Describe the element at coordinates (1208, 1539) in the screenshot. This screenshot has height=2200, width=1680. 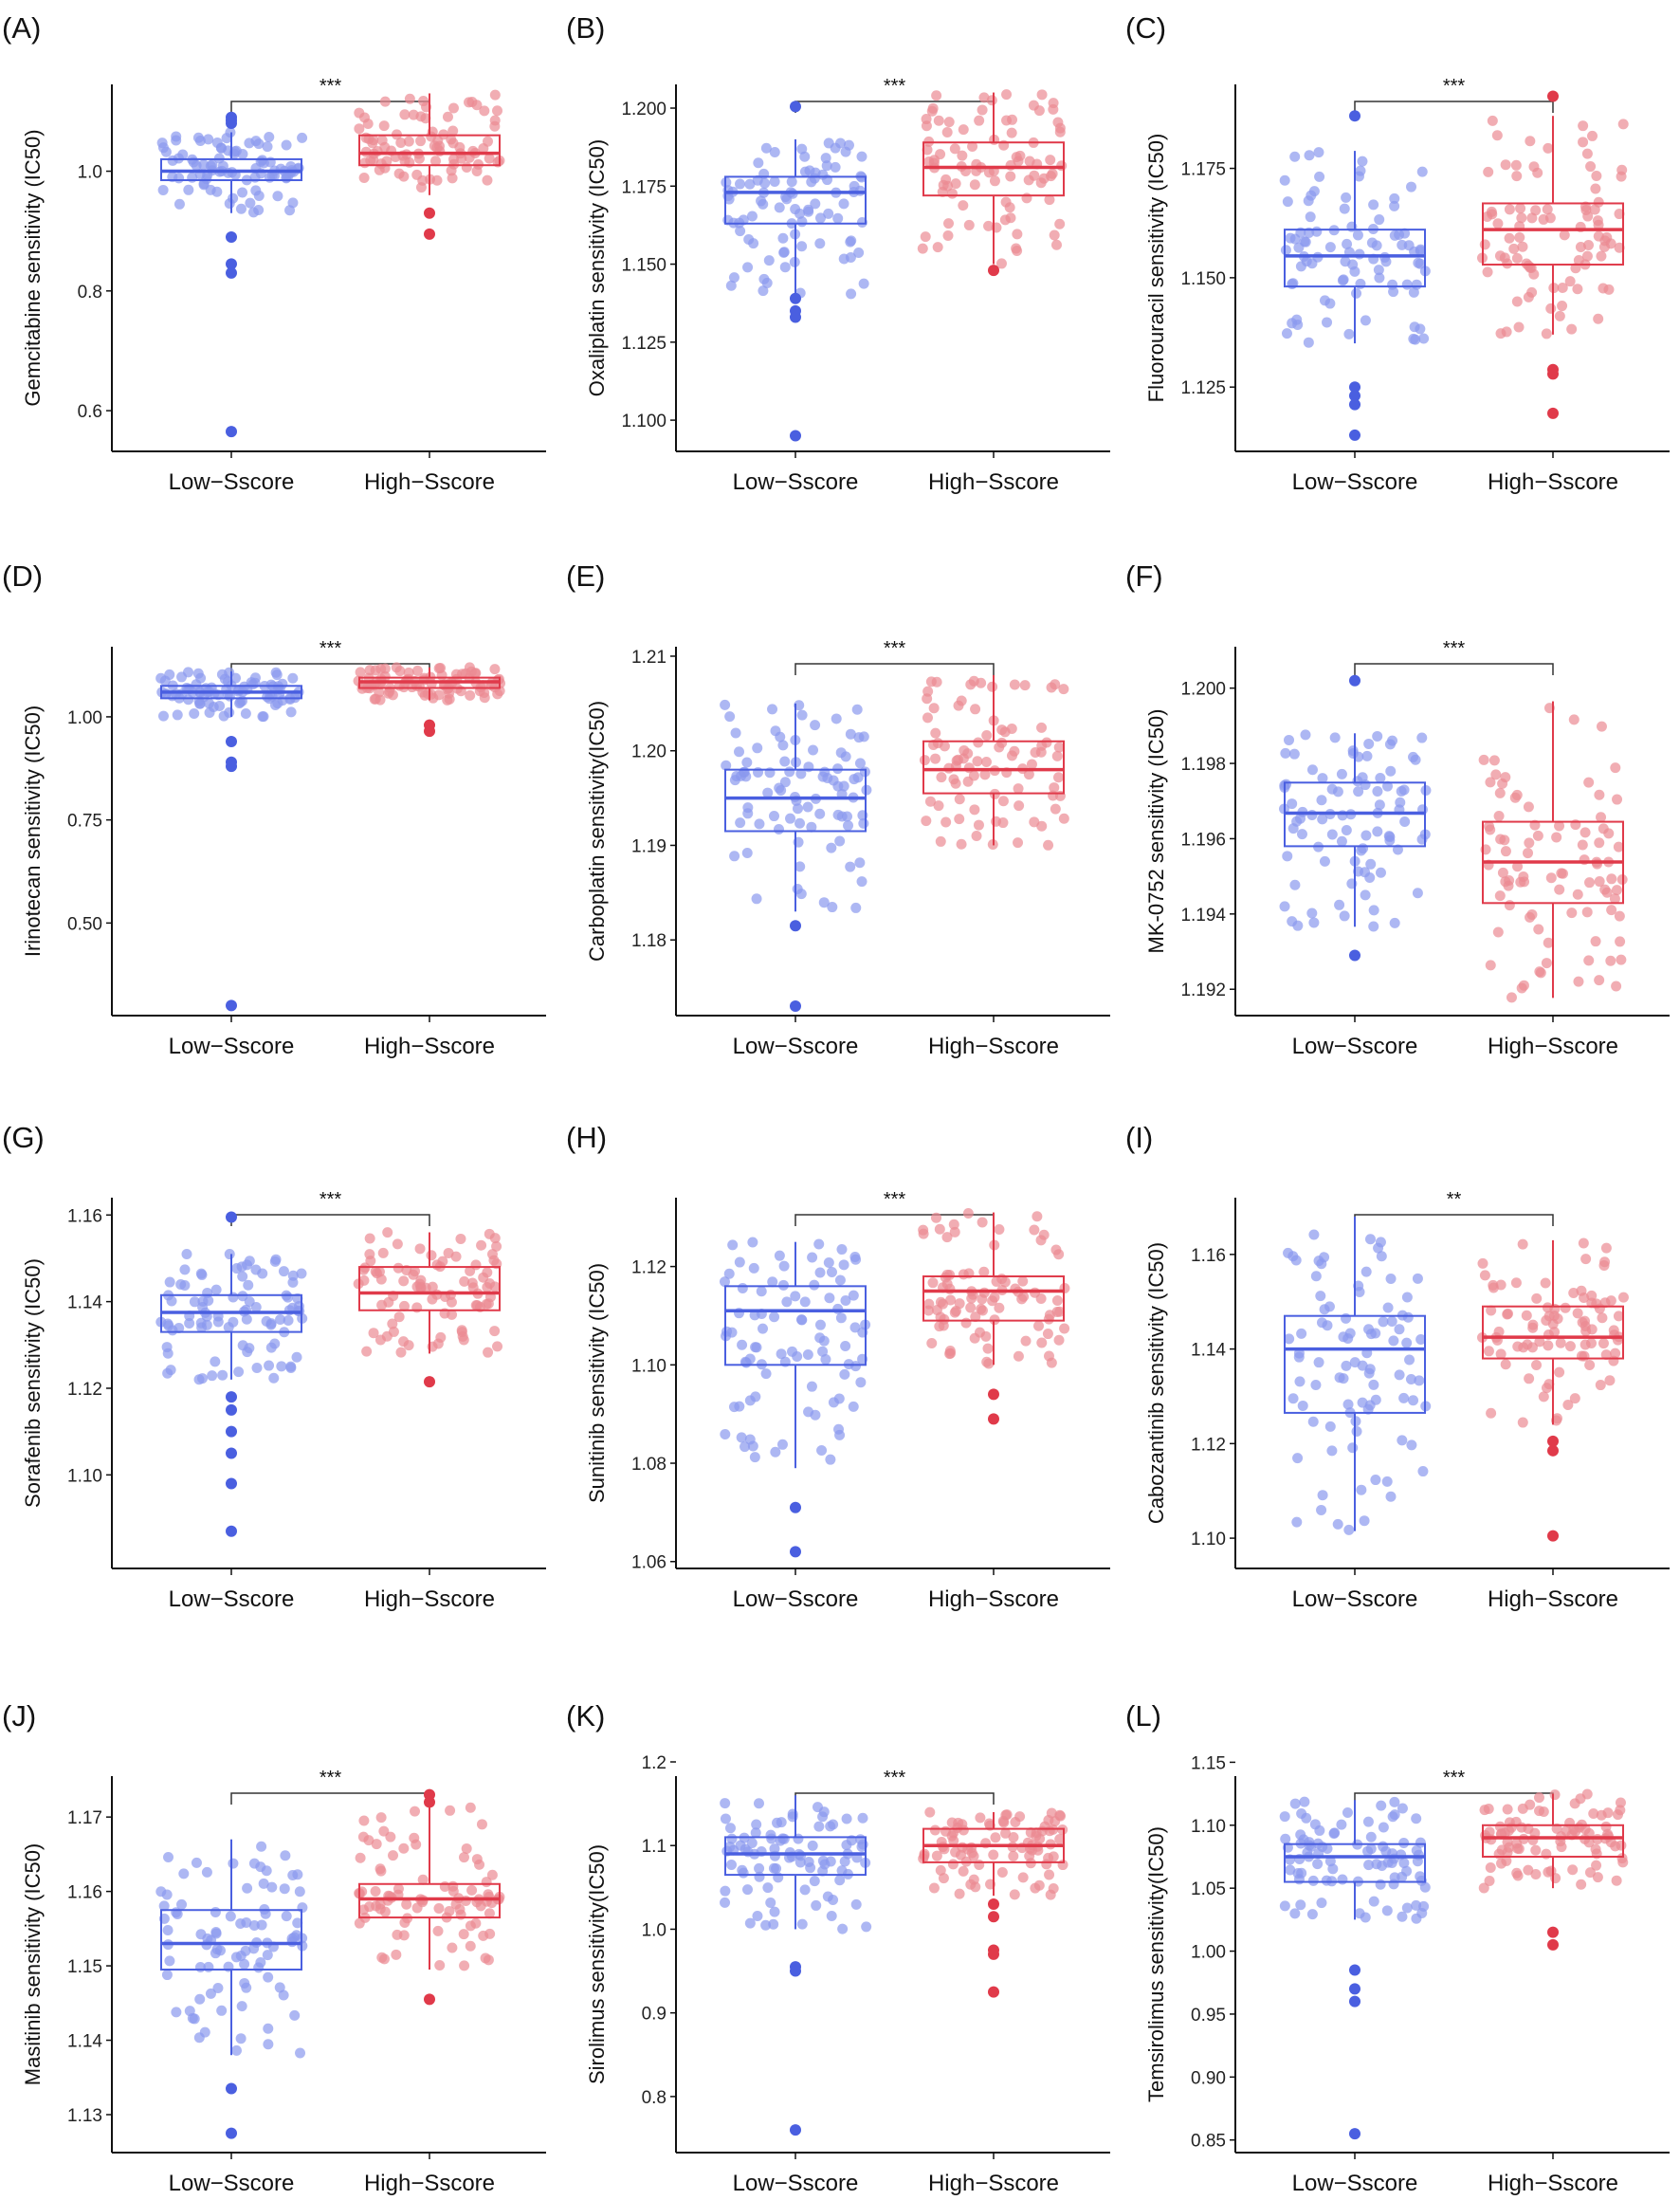
I see `y-tick-label: 1.10` at that location.